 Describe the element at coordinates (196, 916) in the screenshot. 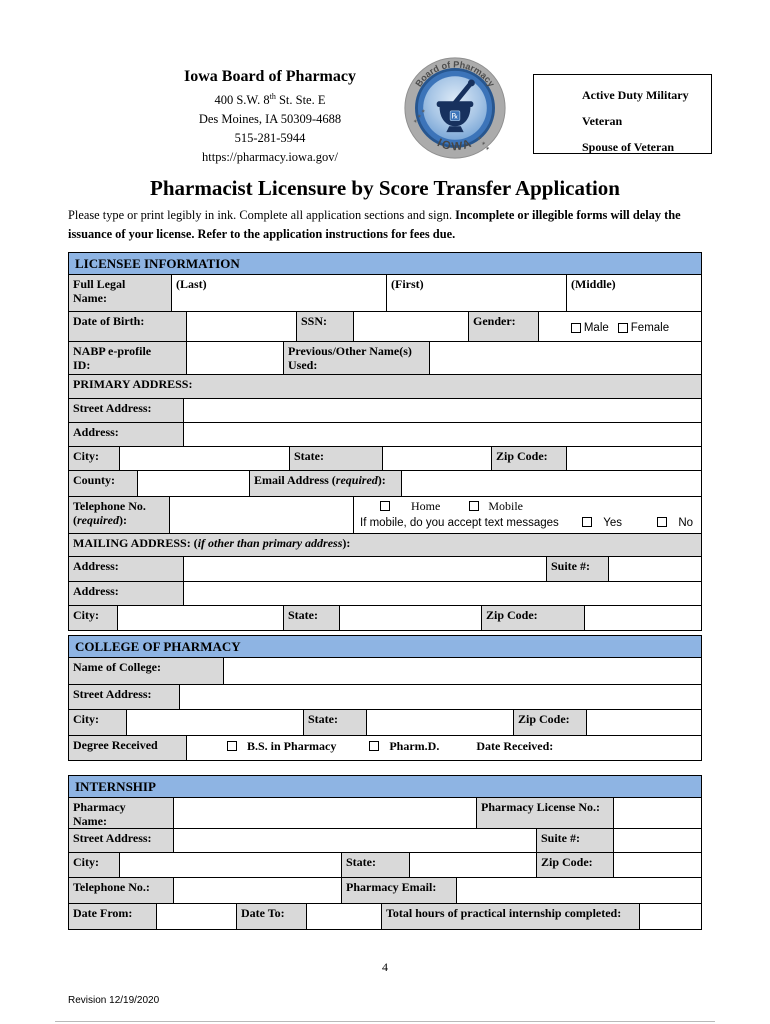

I see `date-from-input` at that location.